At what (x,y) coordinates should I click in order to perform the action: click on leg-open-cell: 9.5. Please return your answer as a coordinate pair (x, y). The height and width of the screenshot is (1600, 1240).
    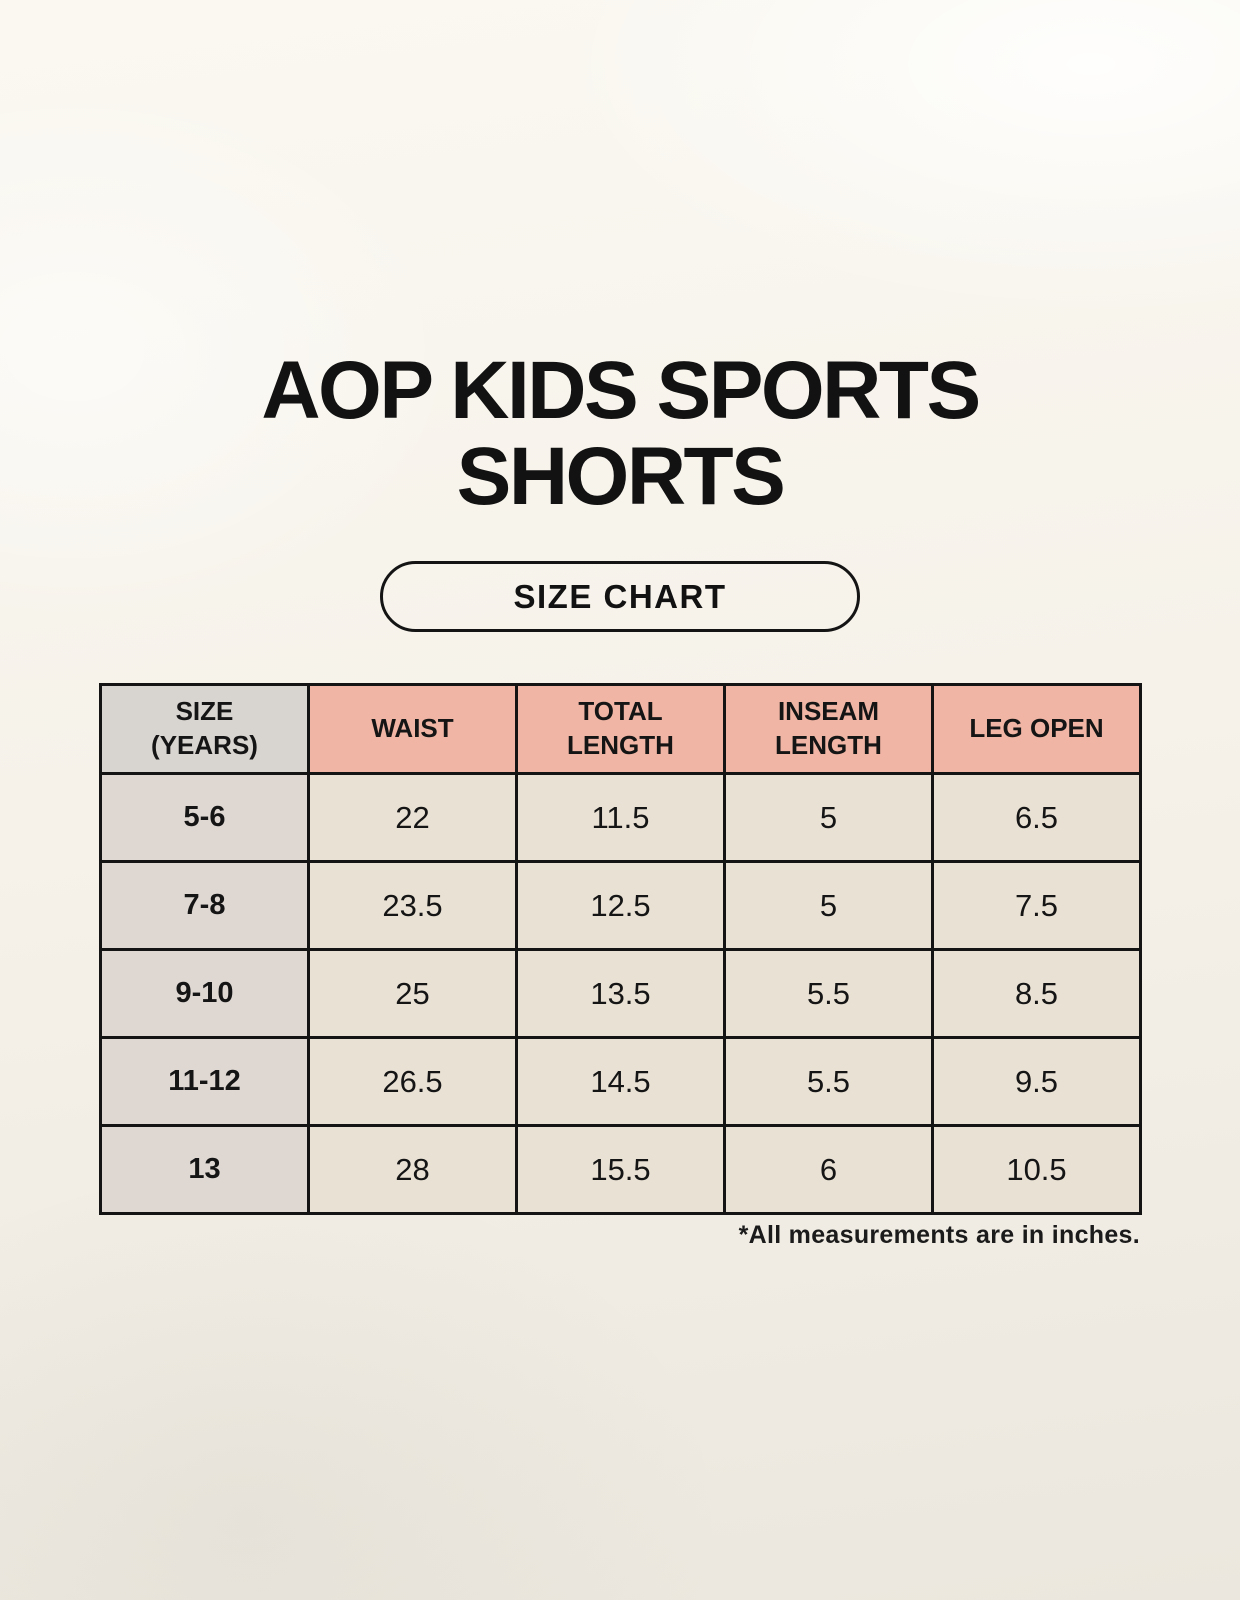
    Looking at the image, I should click on (1036, 1081).